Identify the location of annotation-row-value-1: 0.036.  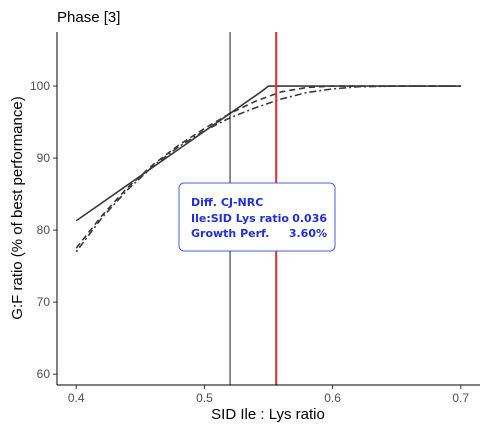
(309, 218).